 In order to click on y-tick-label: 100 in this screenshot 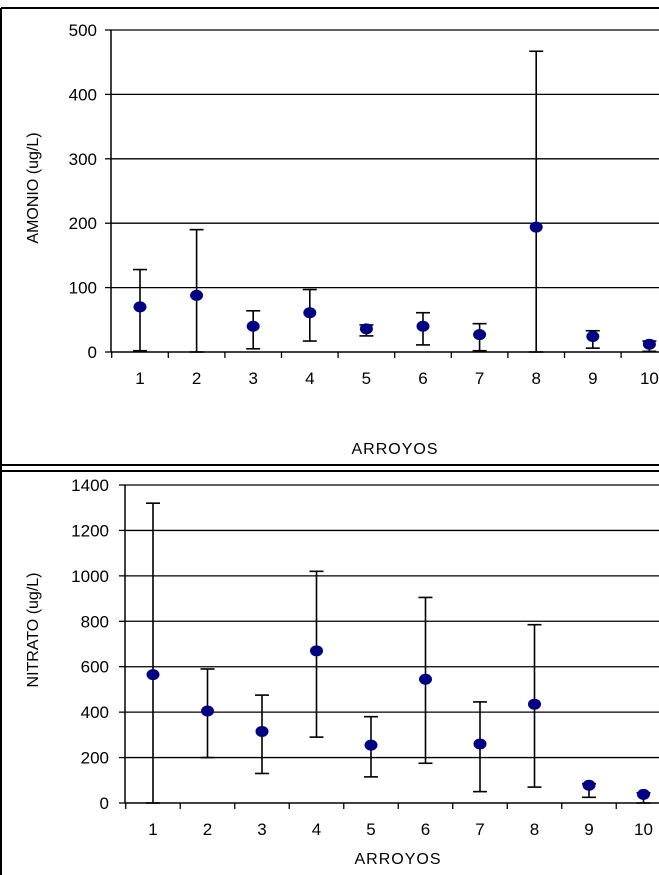, I will do `click(83, 288)`.